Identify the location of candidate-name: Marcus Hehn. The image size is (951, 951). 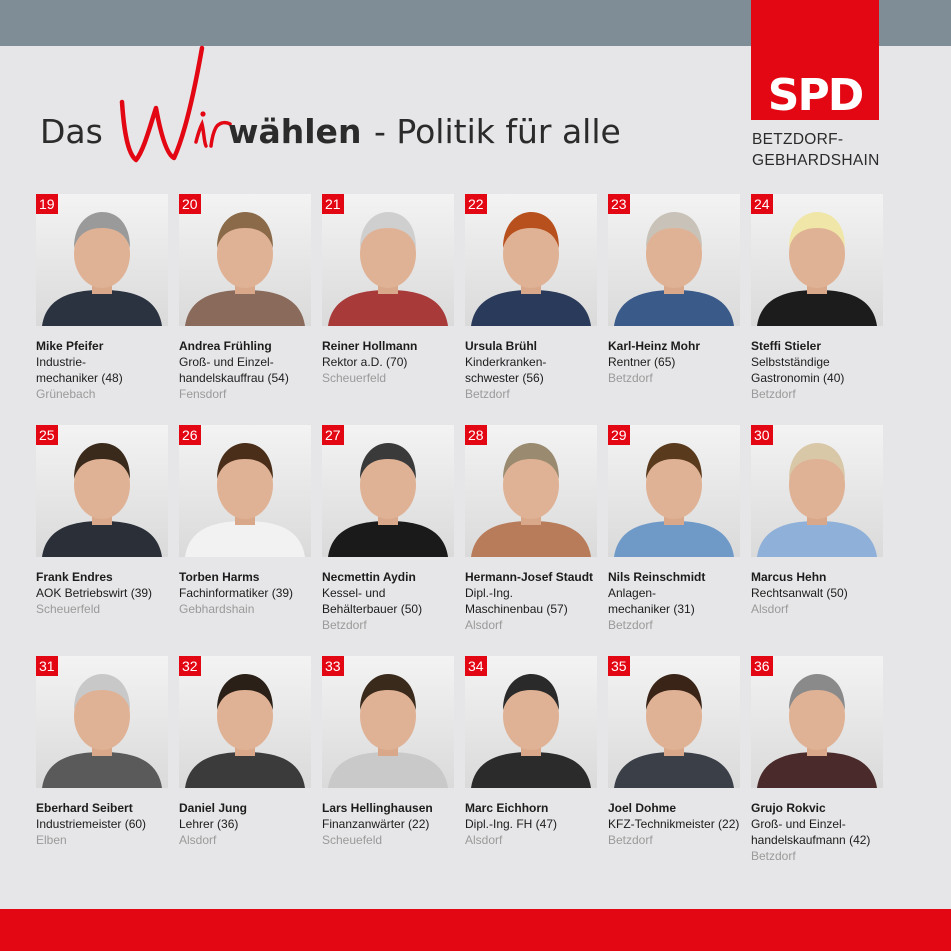
(789, 577).